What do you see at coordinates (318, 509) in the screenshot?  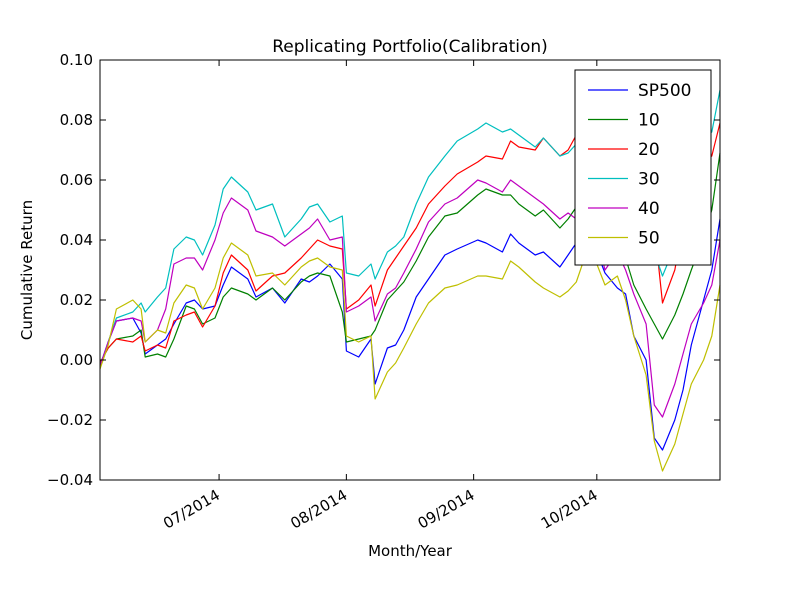 I see `x-tick-label: 08/2014` at bounding box center [318, 509].